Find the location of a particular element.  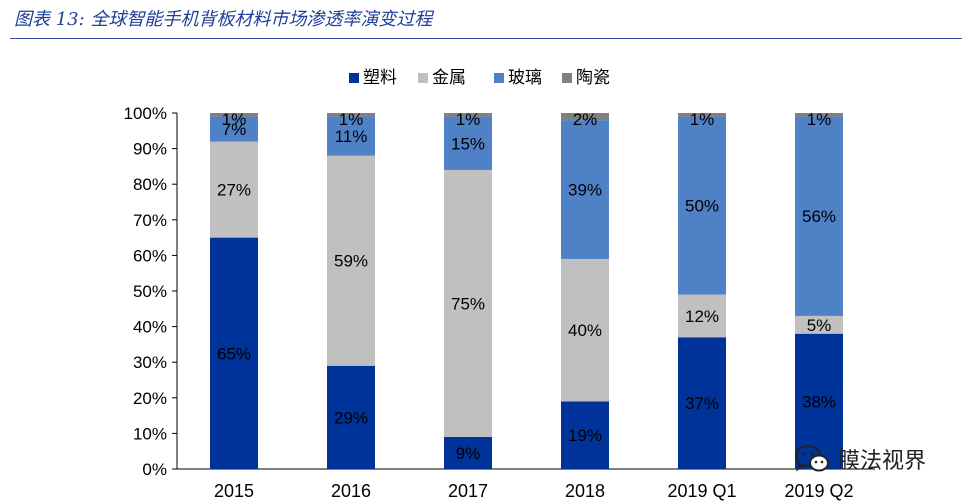

data-label: 27% is located at coordinates (234, 190).